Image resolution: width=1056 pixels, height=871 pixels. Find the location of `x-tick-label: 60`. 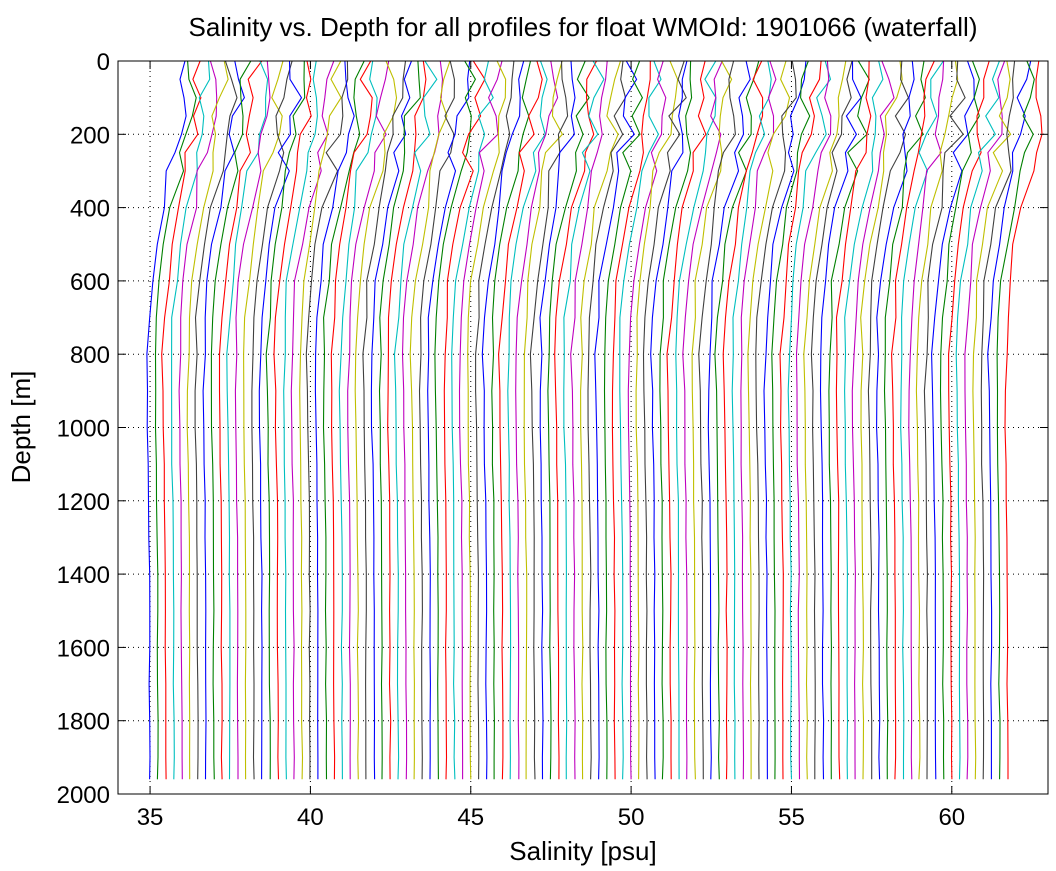

x-tick-label: 60 is located at coordinates (951, 817).